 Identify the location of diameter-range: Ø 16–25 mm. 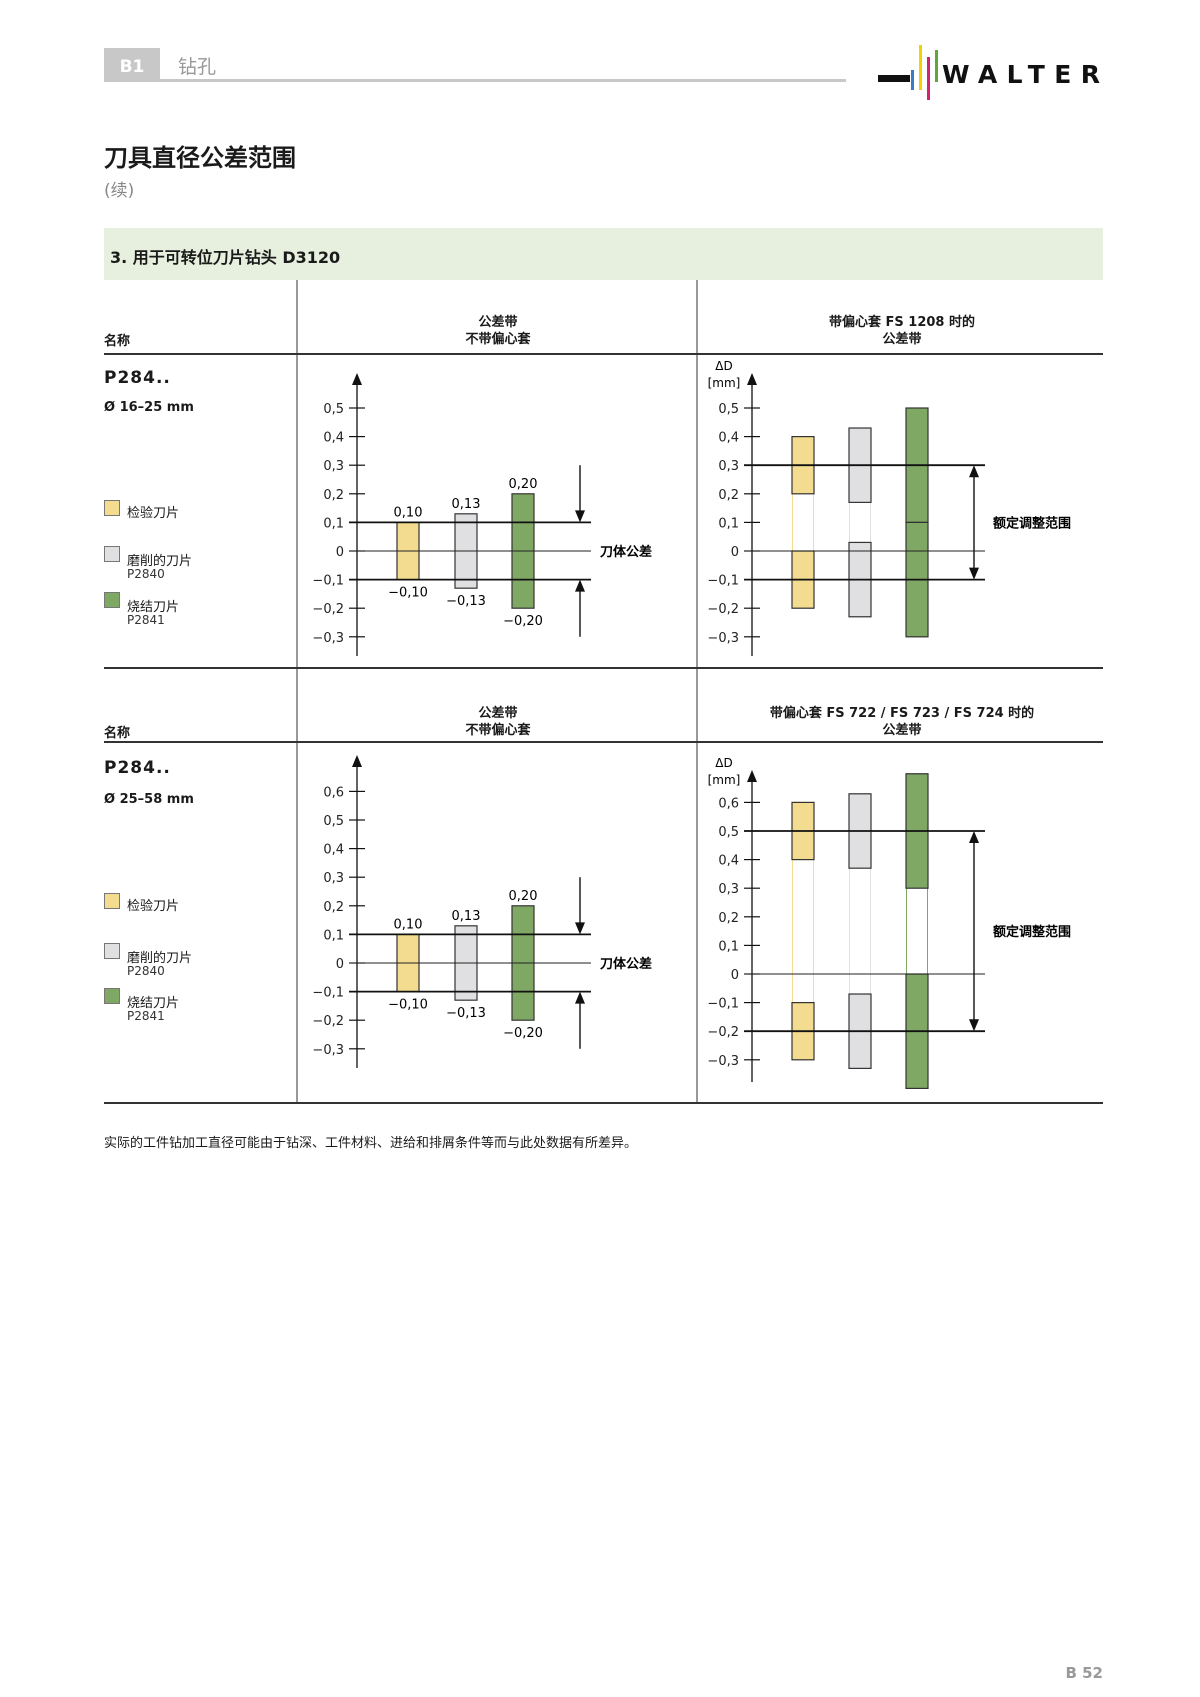
(149, 407).